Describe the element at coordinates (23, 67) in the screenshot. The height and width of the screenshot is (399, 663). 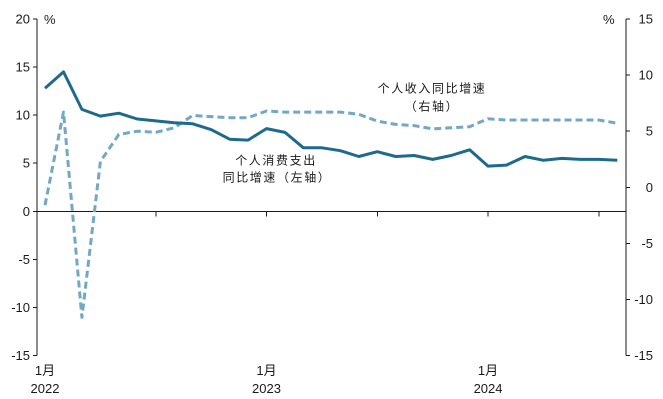
I see `left-axis-tick-label: 15` at that location.